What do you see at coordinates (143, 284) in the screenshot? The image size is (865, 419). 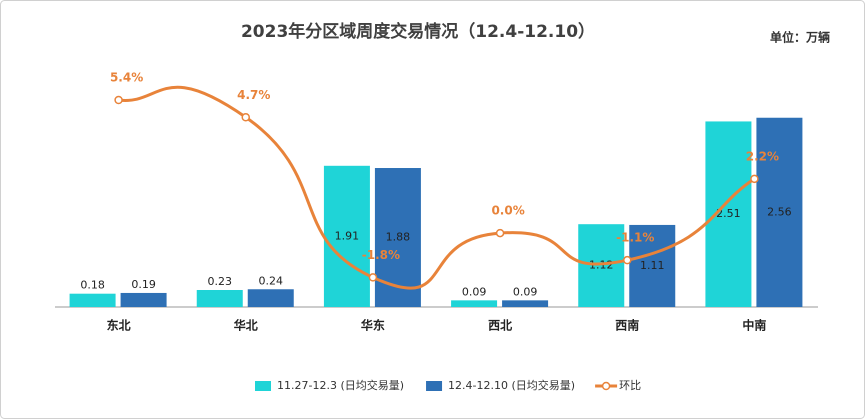 I see `bar-value-label: 0.19` at bounding box center [143, 284].